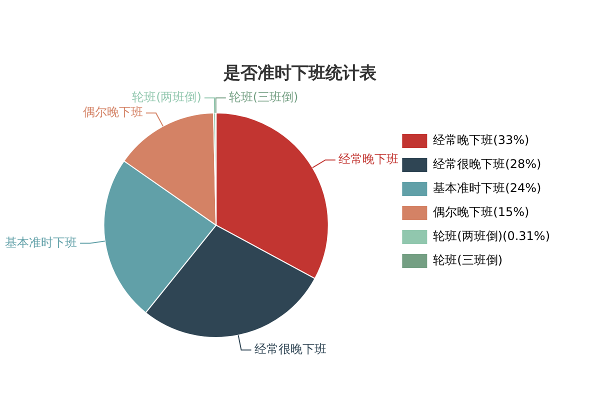 This screenshot has width=600, height=400. Describe the element at coordinates (481, 212) in the screenshot. I see `category-label: 偶尔晚下班(15%)` at that location.